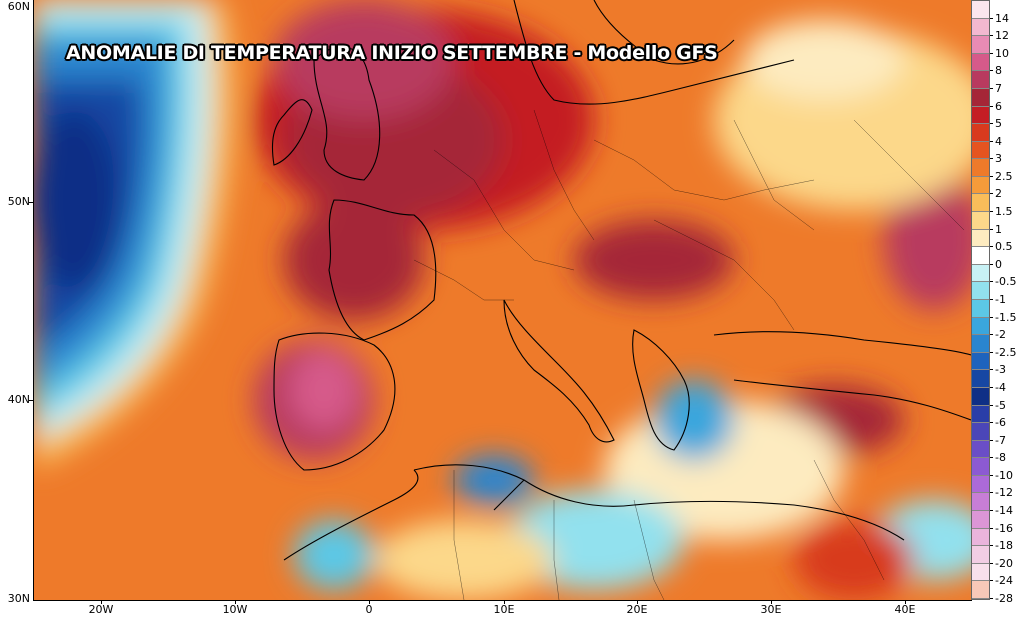  What do you see at coordinates (771, 609) in the screenshot?
I see `lon-label-30e: 30E` at bounding box center [771, 609].